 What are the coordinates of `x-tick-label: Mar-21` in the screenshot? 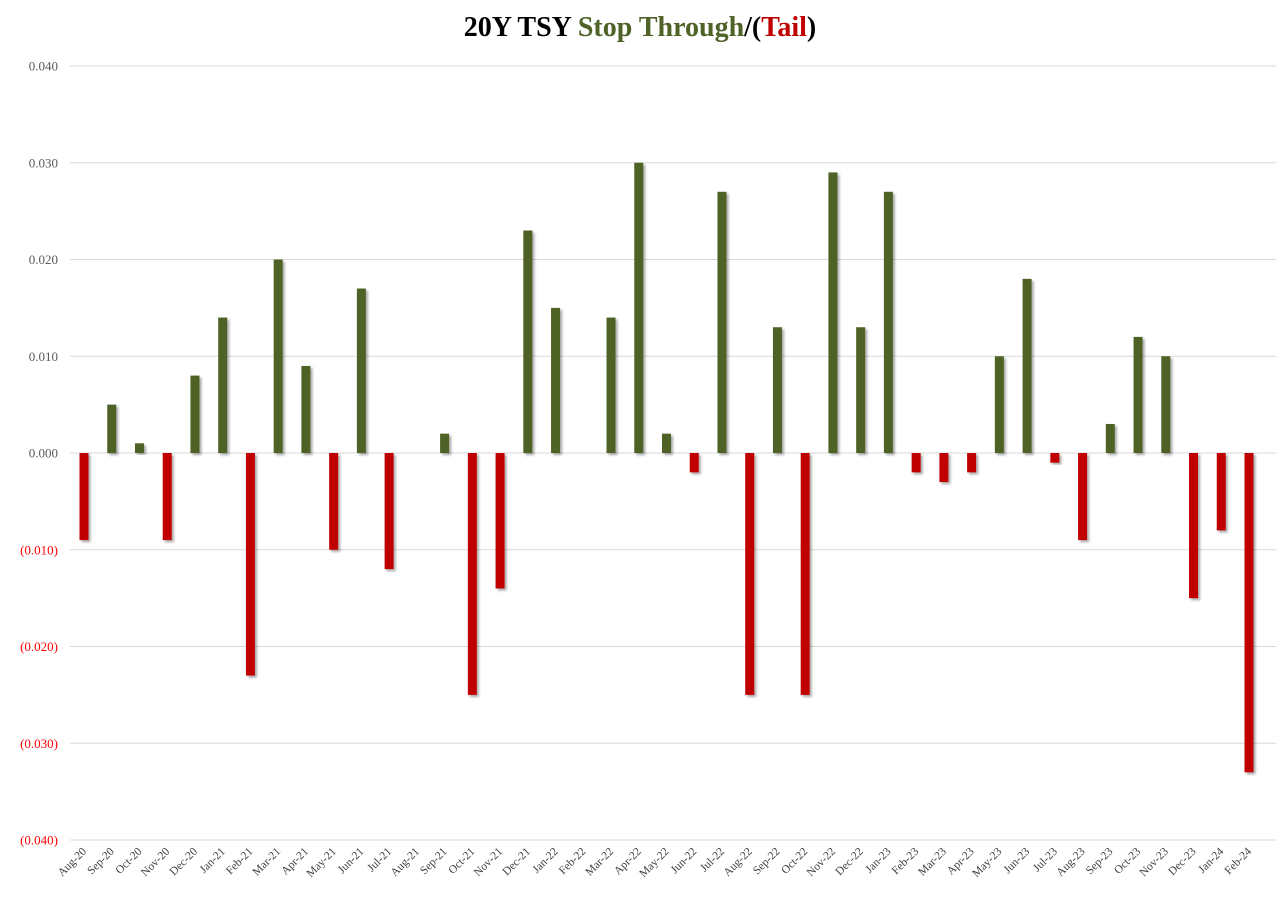 It's located at (267, 861).